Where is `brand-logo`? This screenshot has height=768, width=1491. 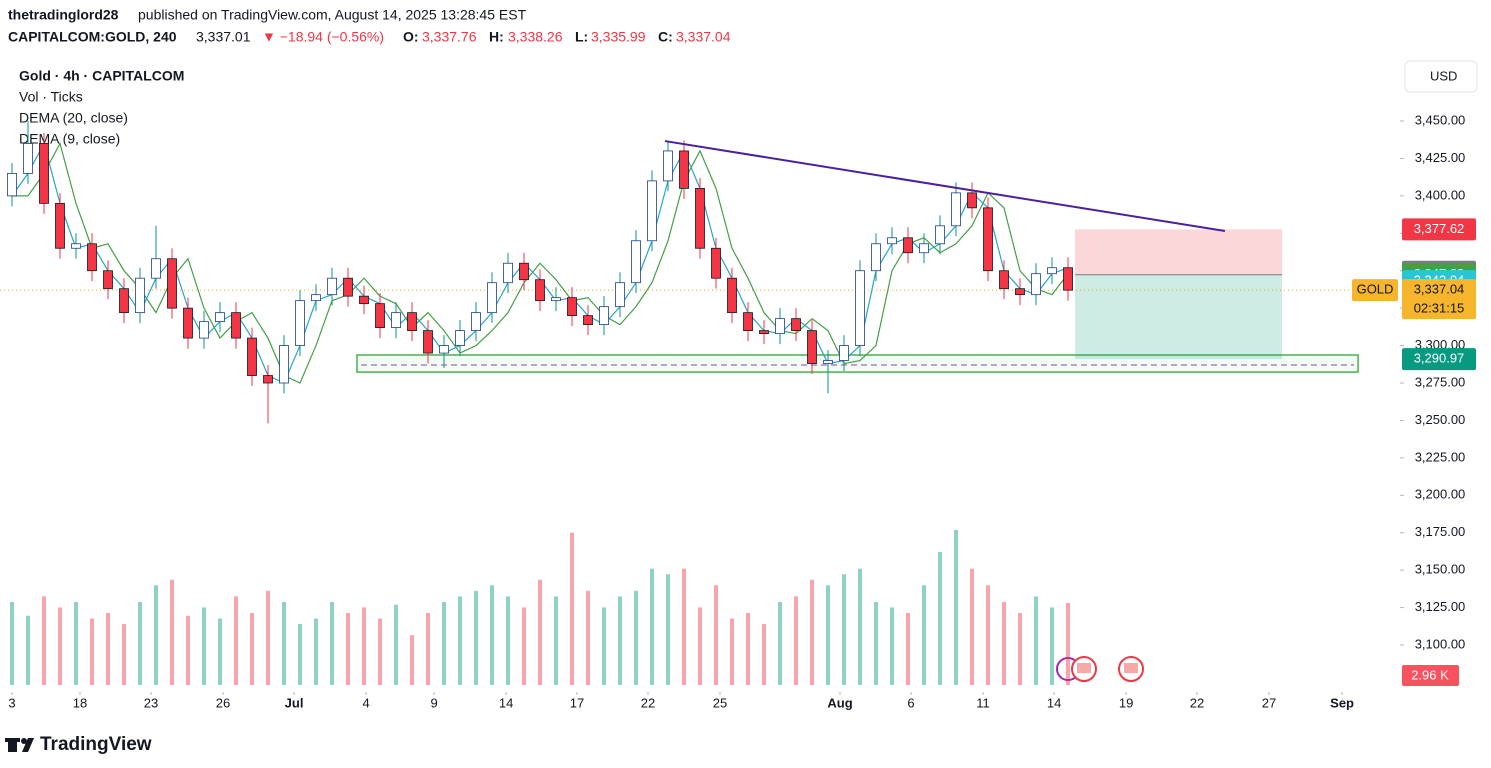 brand-logo is located at coordinates (19, 745).